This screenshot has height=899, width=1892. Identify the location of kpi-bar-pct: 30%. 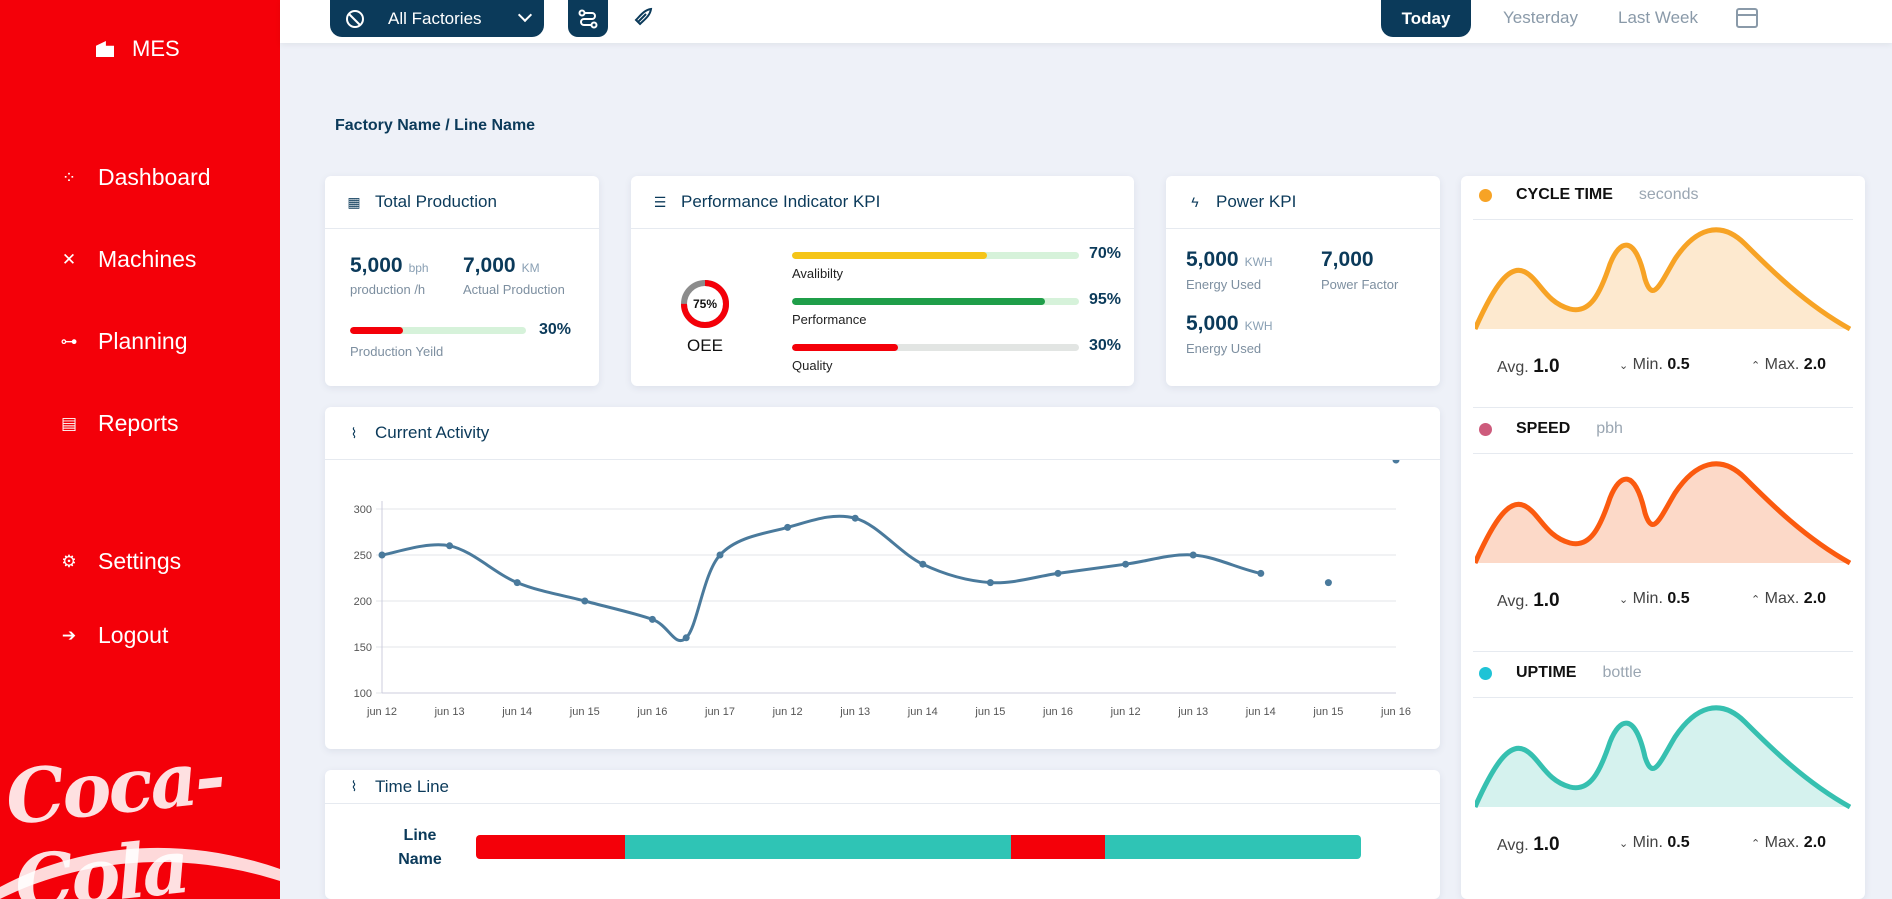
(1105, 345).